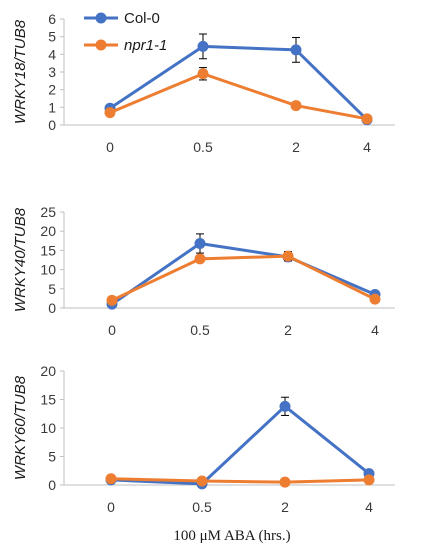 This screenshot has width=431, height=550. What do you see at coordinates (142, 18) in the screenshot?
I see `legend-label: Col-0` at bounding box center [142, 18].